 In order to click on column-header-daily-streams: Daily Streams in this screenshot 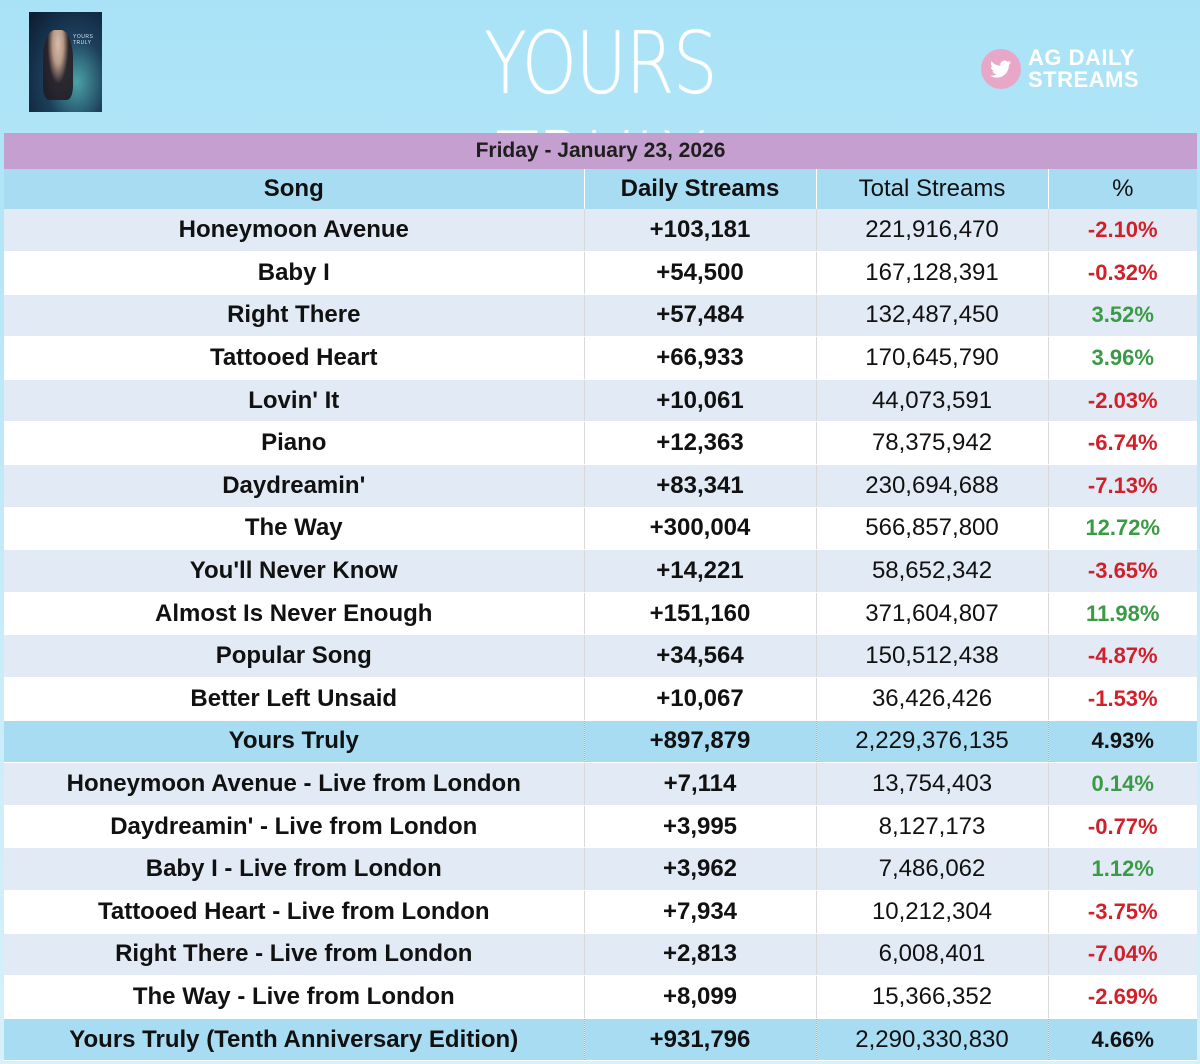, I will do `click(700, 189)`.